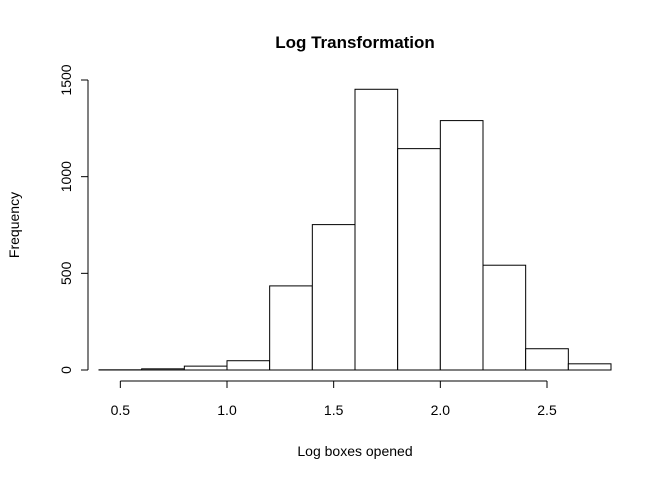 The width and height of the screenshot is (672, 480). I want to click on x-axis-label: Log boxes opened, so click(354, 451).